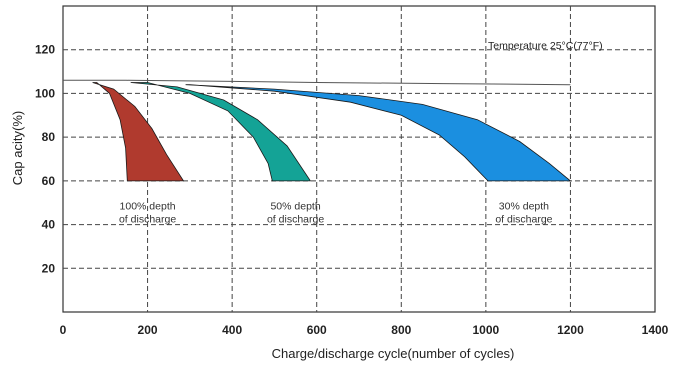 This screenshot has width=687, height=376. Describe the element at coordinates (545, 46) in the screenshot. I see `temperature-annotation: Temperature 25°C(77°F)` at that location.